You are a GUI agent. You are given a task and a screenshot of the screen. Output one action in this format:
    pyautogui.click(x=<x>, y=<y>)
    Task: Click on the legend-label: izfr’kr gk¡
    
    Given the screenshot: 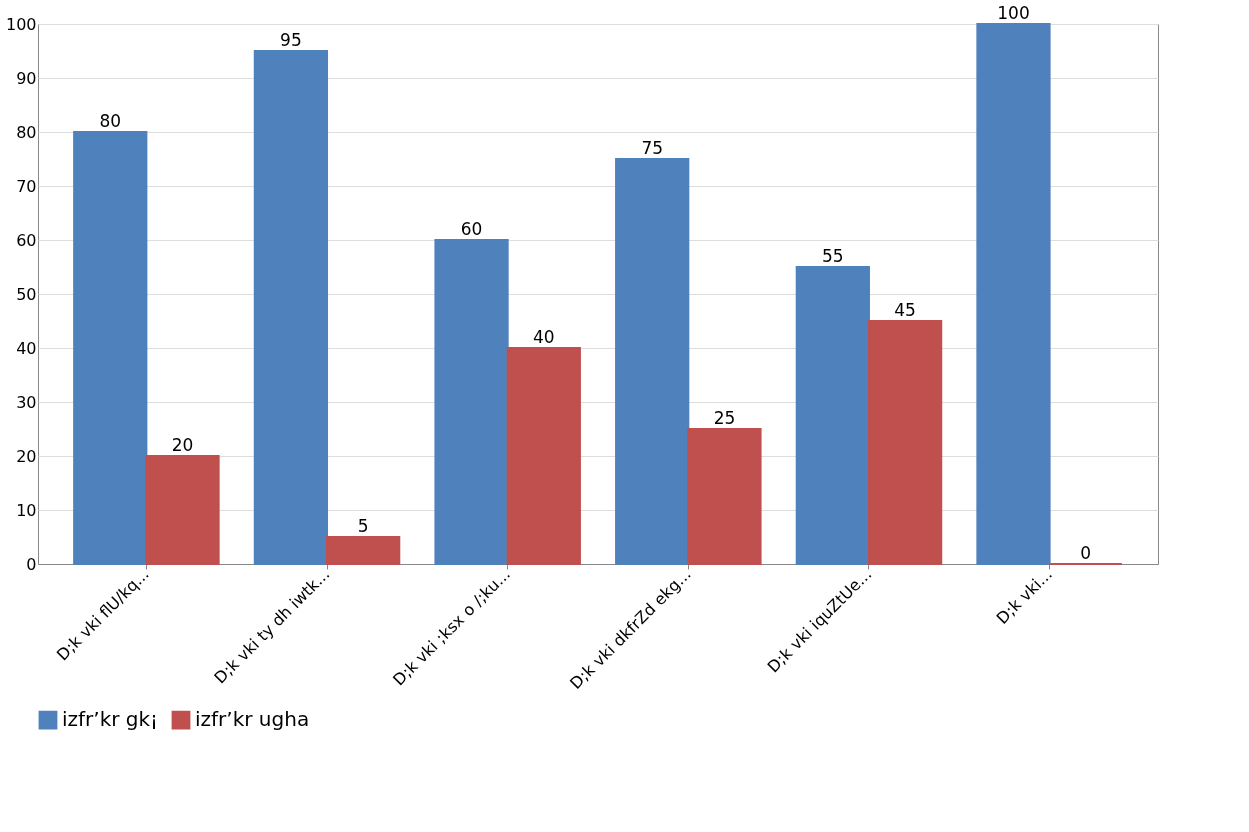 What is the action you would take?
    pyautogui.click(x=110, y=719)
    